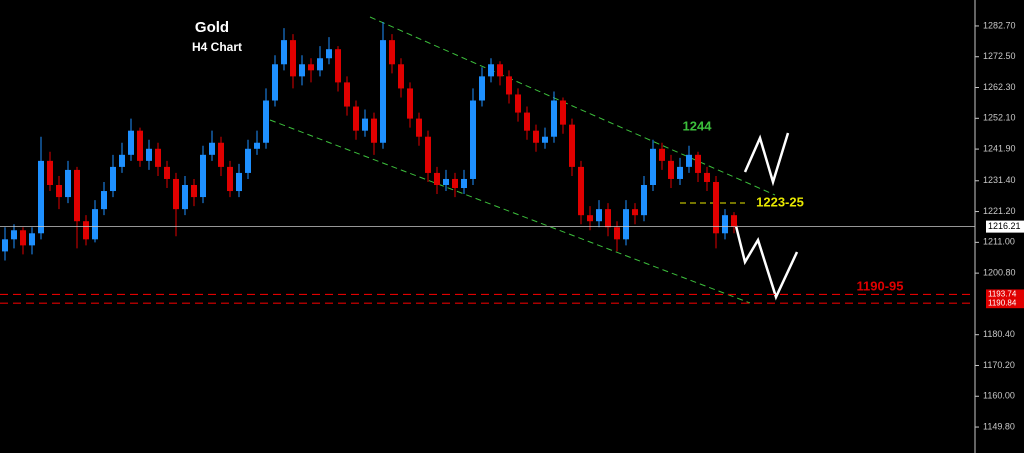 This screenshot has width=1024, height=453. I want to click on y-tick-label: 1252.10, so click(999, 118).